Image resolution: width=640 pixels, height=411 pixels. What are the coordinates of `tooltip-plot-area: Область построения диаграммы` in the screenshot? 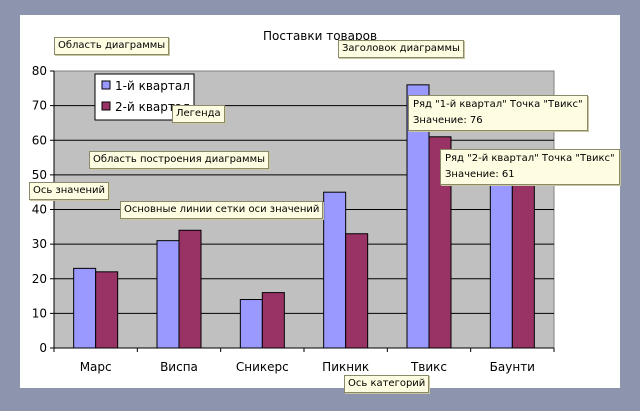 It's located at (179, 160).